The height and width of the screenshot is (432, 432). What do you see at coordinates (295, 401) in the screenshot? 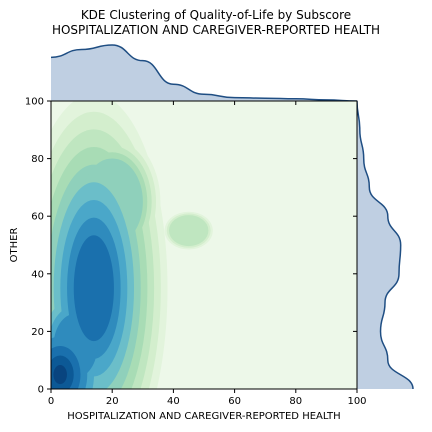
I see `x-tick-label: 80` at bounding box center [295, 401].